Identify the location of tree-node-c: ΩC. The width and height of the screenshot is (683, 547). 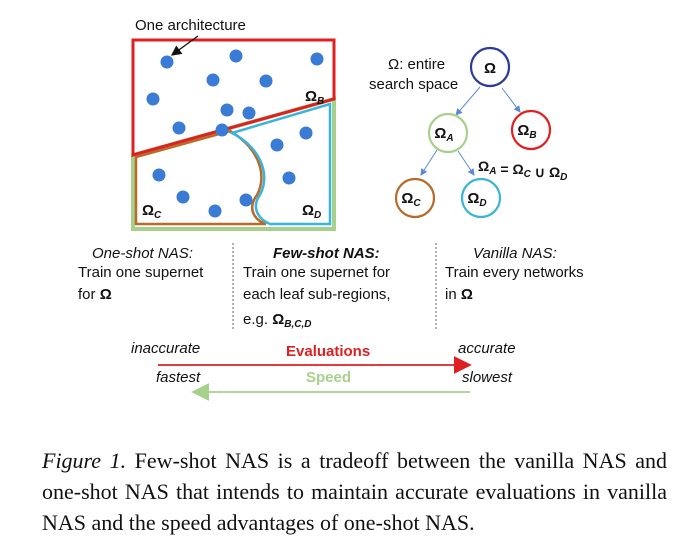
(415, 198).